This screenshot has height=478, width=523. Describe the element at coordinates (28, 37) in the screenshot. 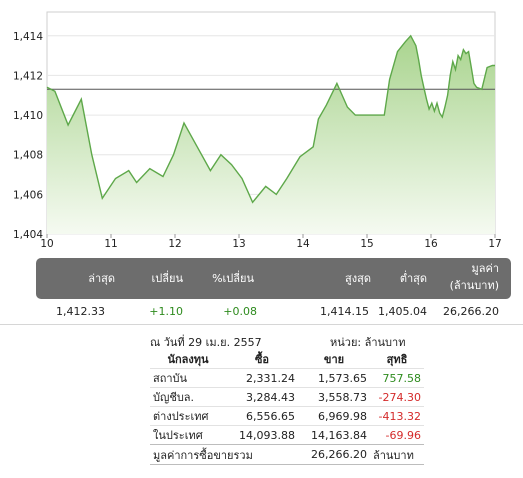

I see `y-tick-label: 1,414` at that location.